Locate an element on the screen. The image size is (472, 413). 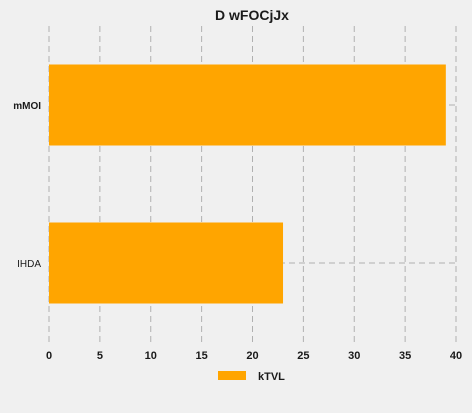
x-axis-ticks: 0 5 10 15 20 25 30 35 40 is located at coordinates (254, 356).